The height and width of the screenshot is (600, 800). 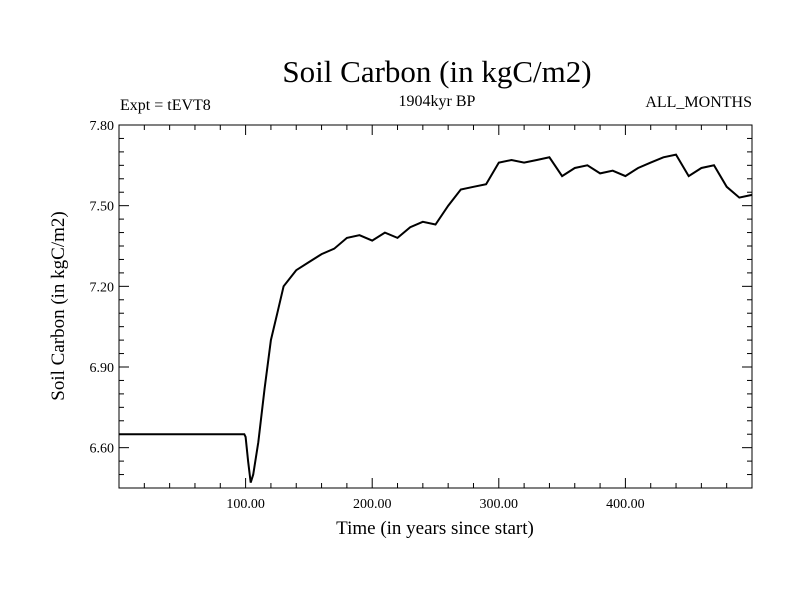 I want to click on subtitle-experiment: Expt = tEVT8, so click(x=165, y=105).